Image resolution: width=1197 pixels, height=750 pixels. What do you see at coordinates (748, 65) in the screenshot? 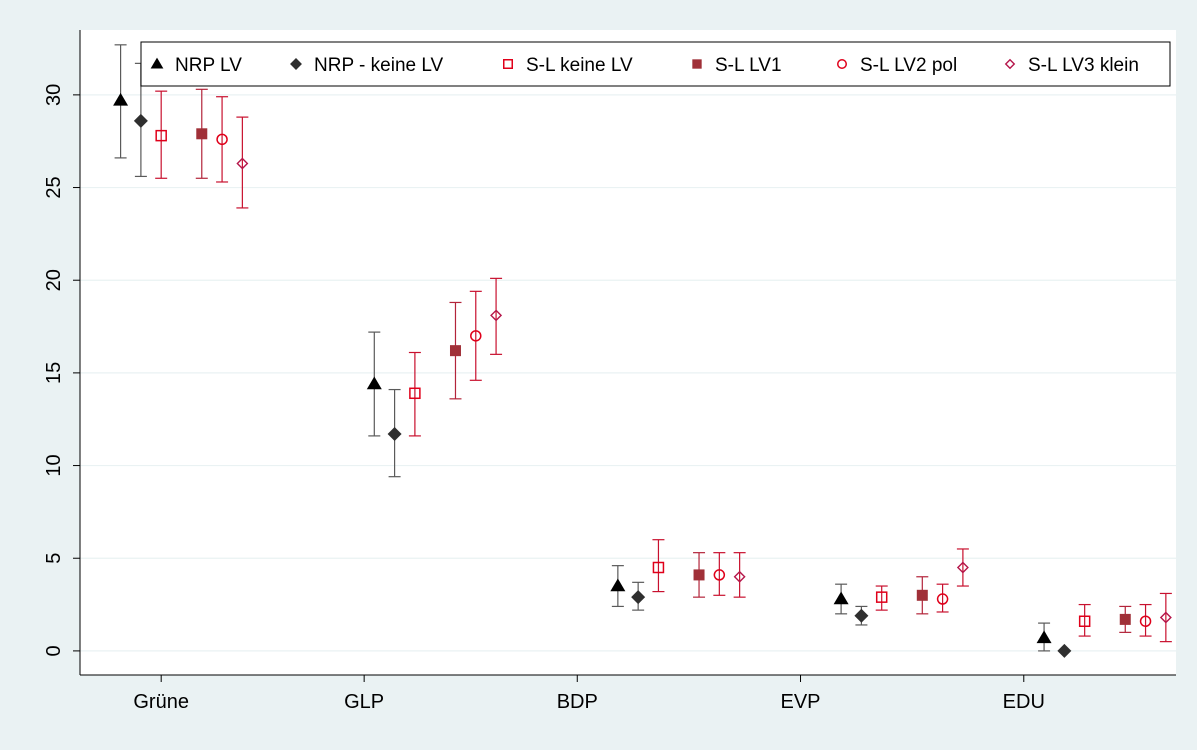
I see `legend-label-3: S-L LV1` at bounding box center [748, 65].